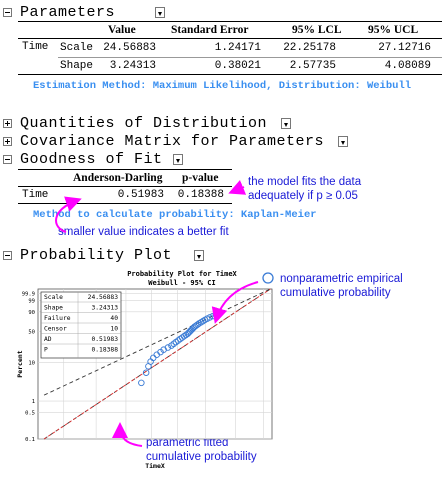 Image resolution: width=448 pixels, height=494 pixels. I want to click on callout-parametric: parametric fitted cumulative probability, so click(201, 450).